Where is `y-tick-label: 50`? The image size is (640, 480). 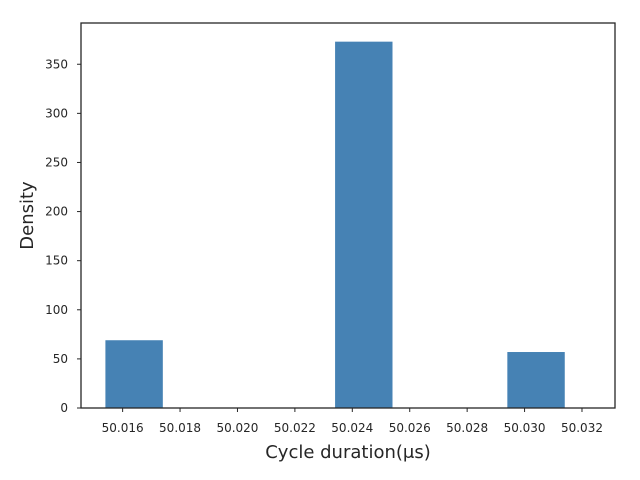 y-tick-label: 50 is located at coordinates (60, 359).